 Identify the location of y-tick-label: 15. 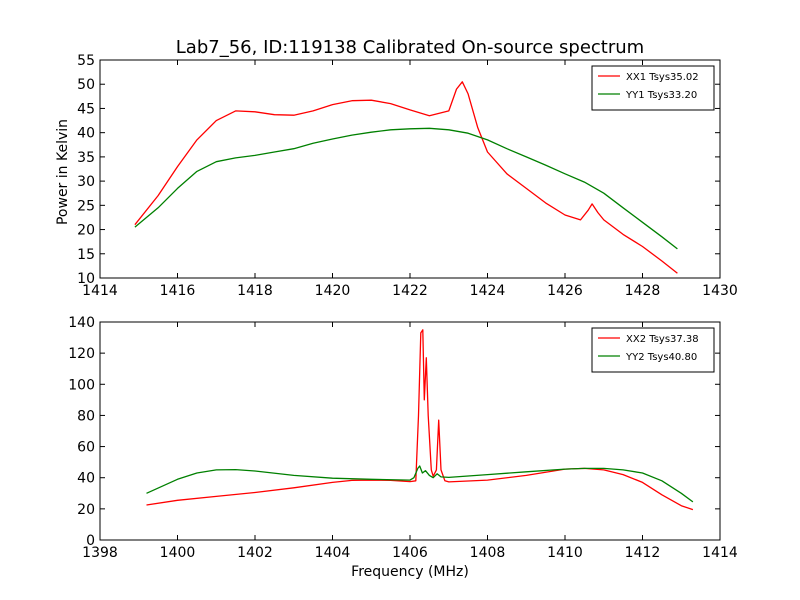
(86, 255).